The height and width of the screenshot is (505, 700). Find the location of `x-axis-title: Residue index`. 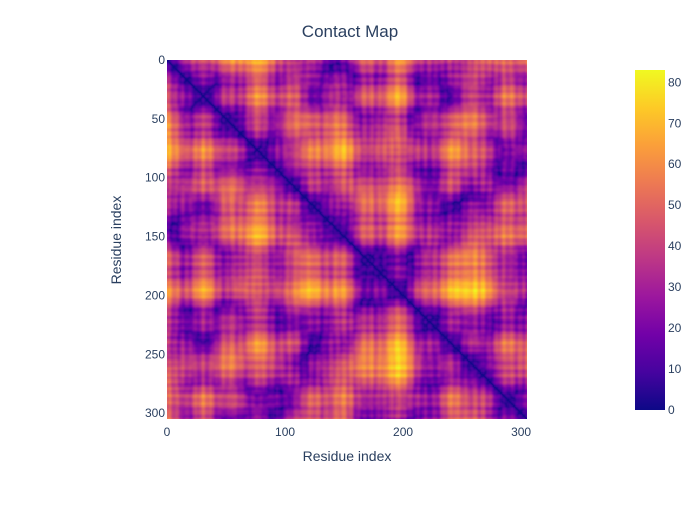

x-axis-title: Residue index is located at coordinates (347, 456).